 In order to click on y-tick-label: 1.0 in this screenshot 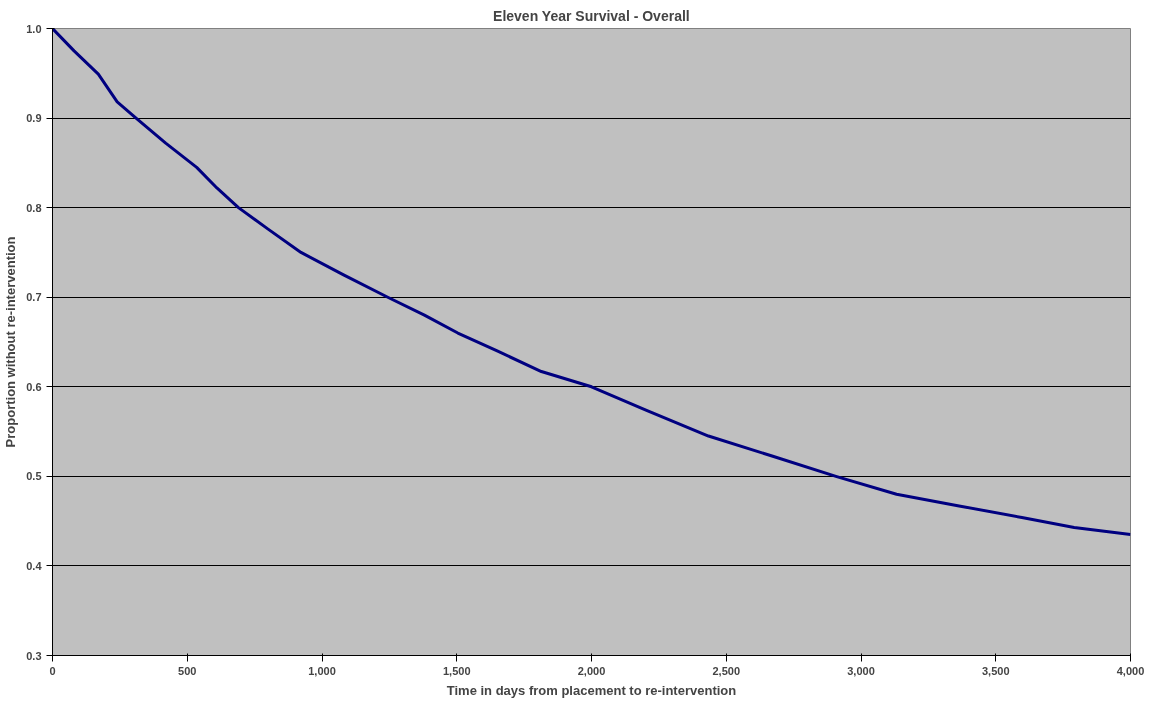, I will do `click(34, 28)`.